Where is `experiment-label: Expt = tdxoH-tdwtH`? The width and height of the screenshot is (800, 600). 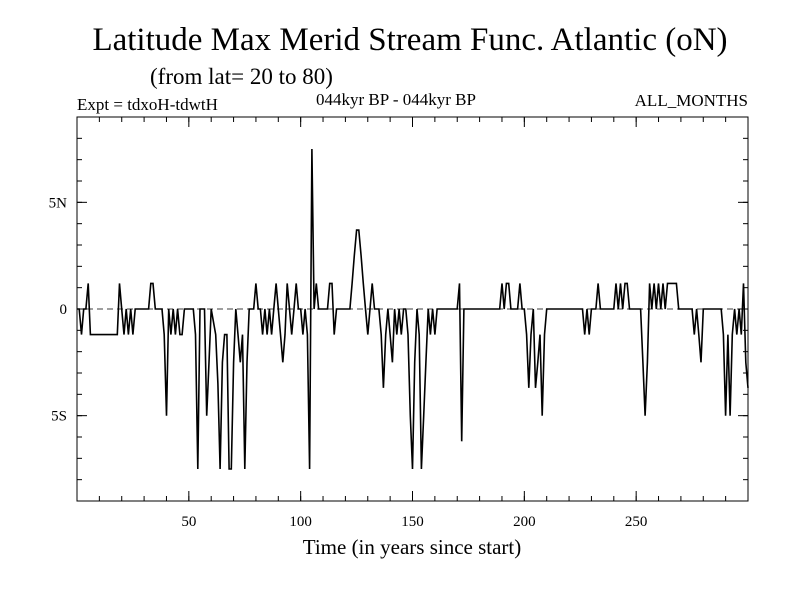
experiment-label: Expt = tdxoH-tdwtH is located at coordinates (147, 104).